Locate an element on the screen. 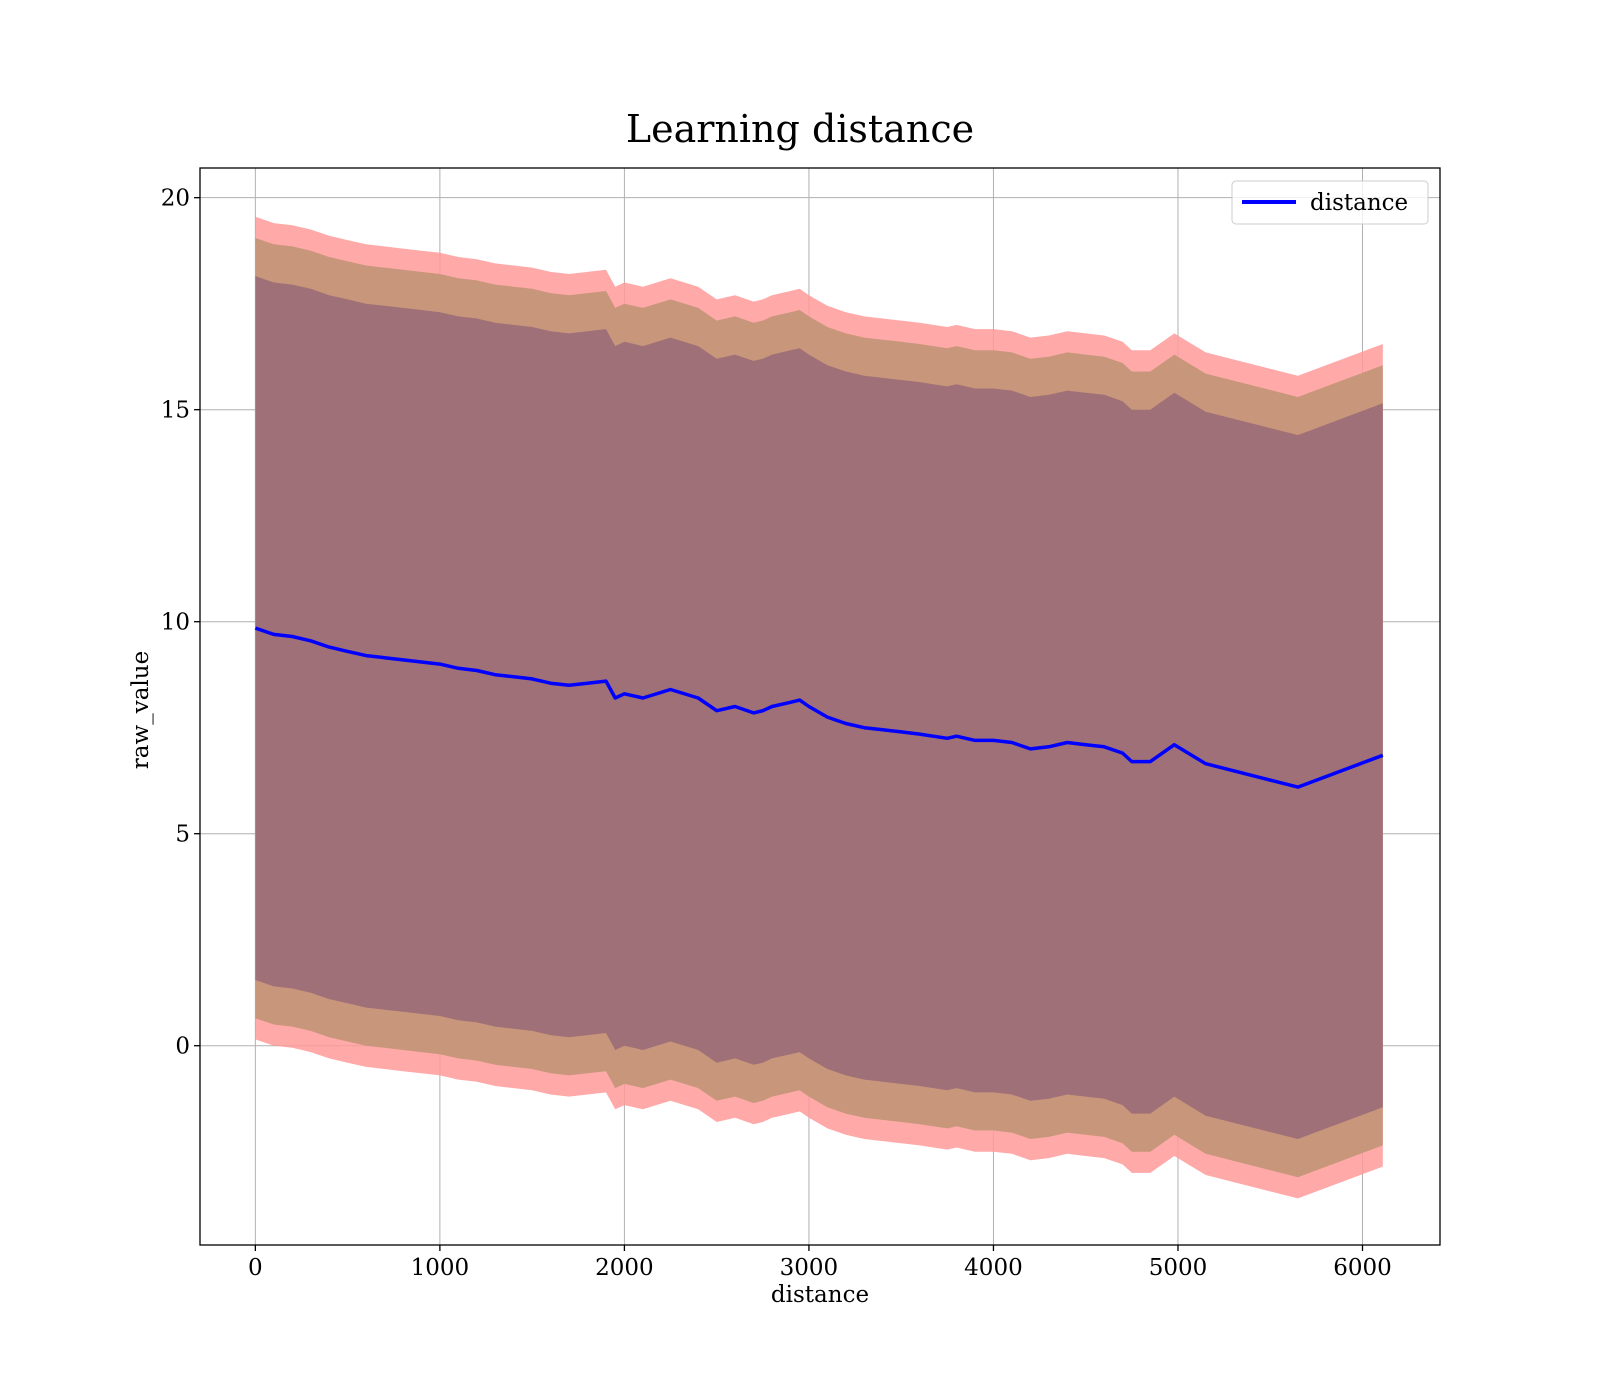 The height and width of the screenshot is (1400, 1600). series-lines is located at coordinates (819, 707).